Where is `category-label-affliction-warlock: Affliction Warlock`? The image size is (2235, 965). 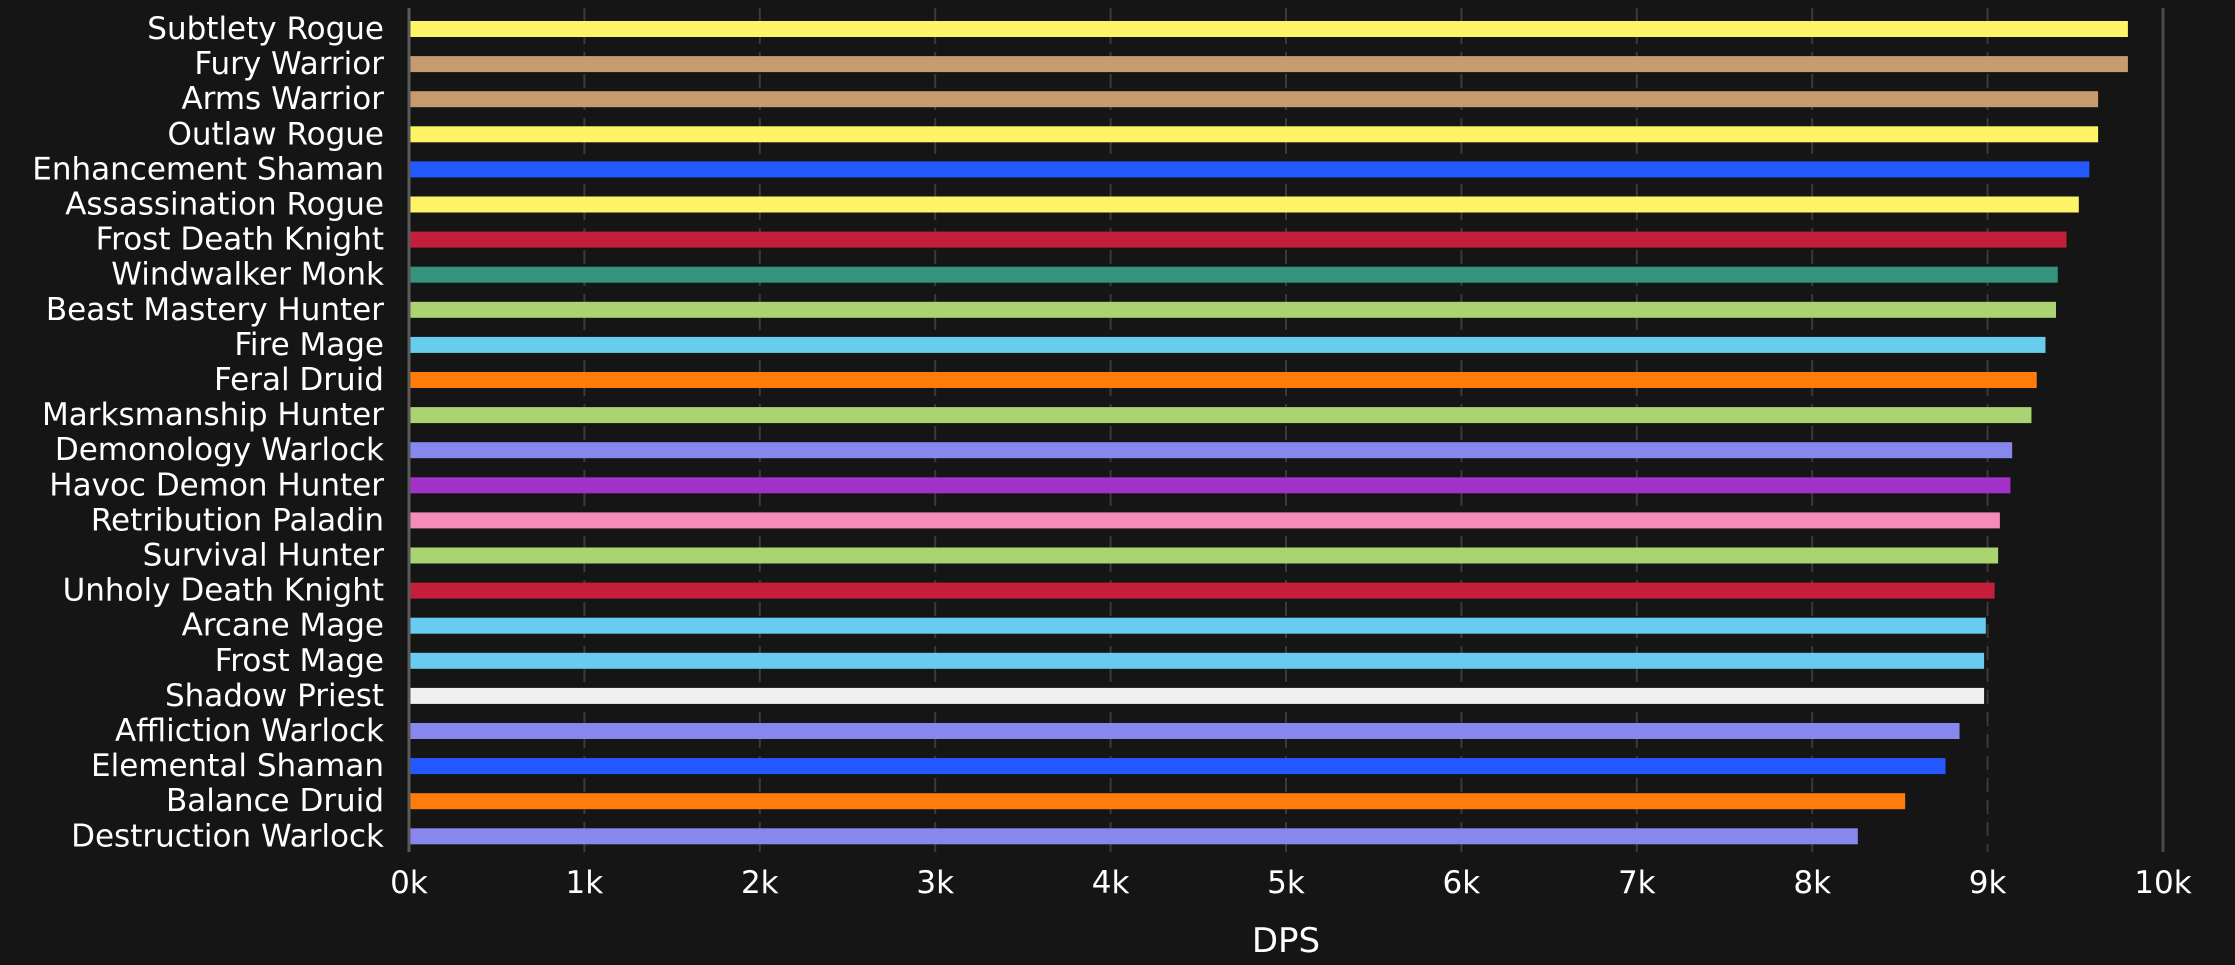
category-label-affliction-warlock: Affliction Warlock is located at coordinates (249, 731).